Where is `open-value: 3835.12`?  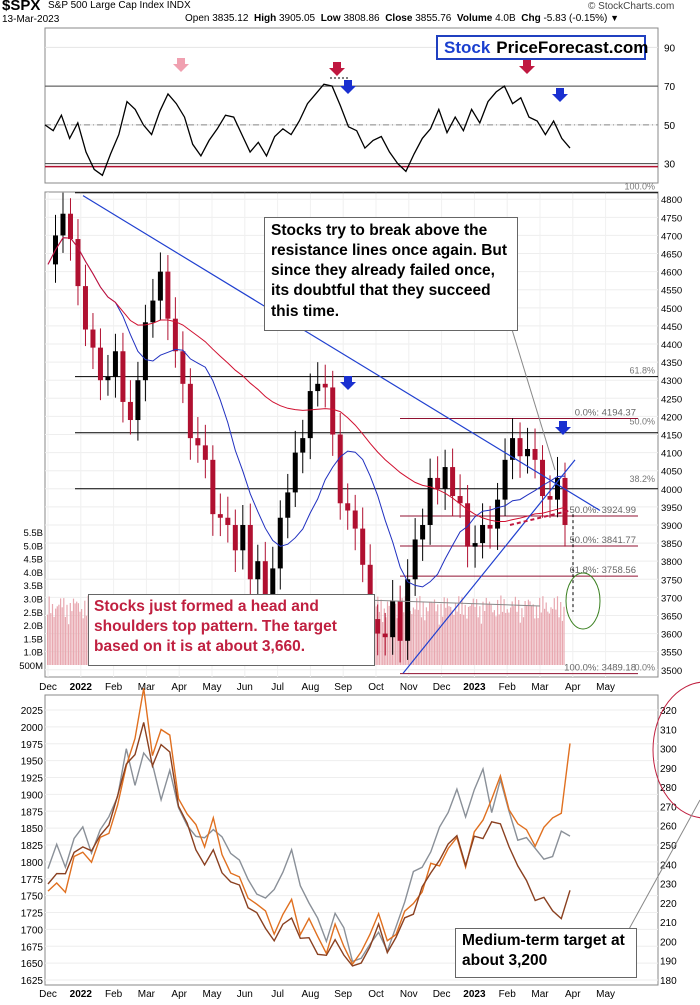 open-value: 3835.12 is located at coordinates (230, 18).